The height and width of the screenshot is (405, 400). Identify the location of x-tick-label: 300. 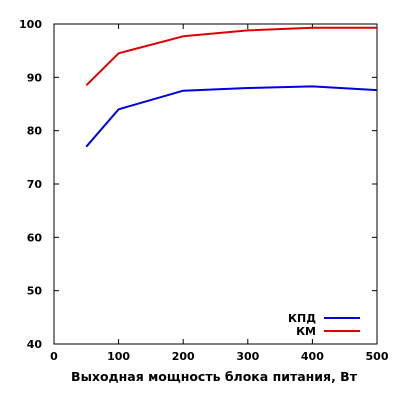
(247, 356).